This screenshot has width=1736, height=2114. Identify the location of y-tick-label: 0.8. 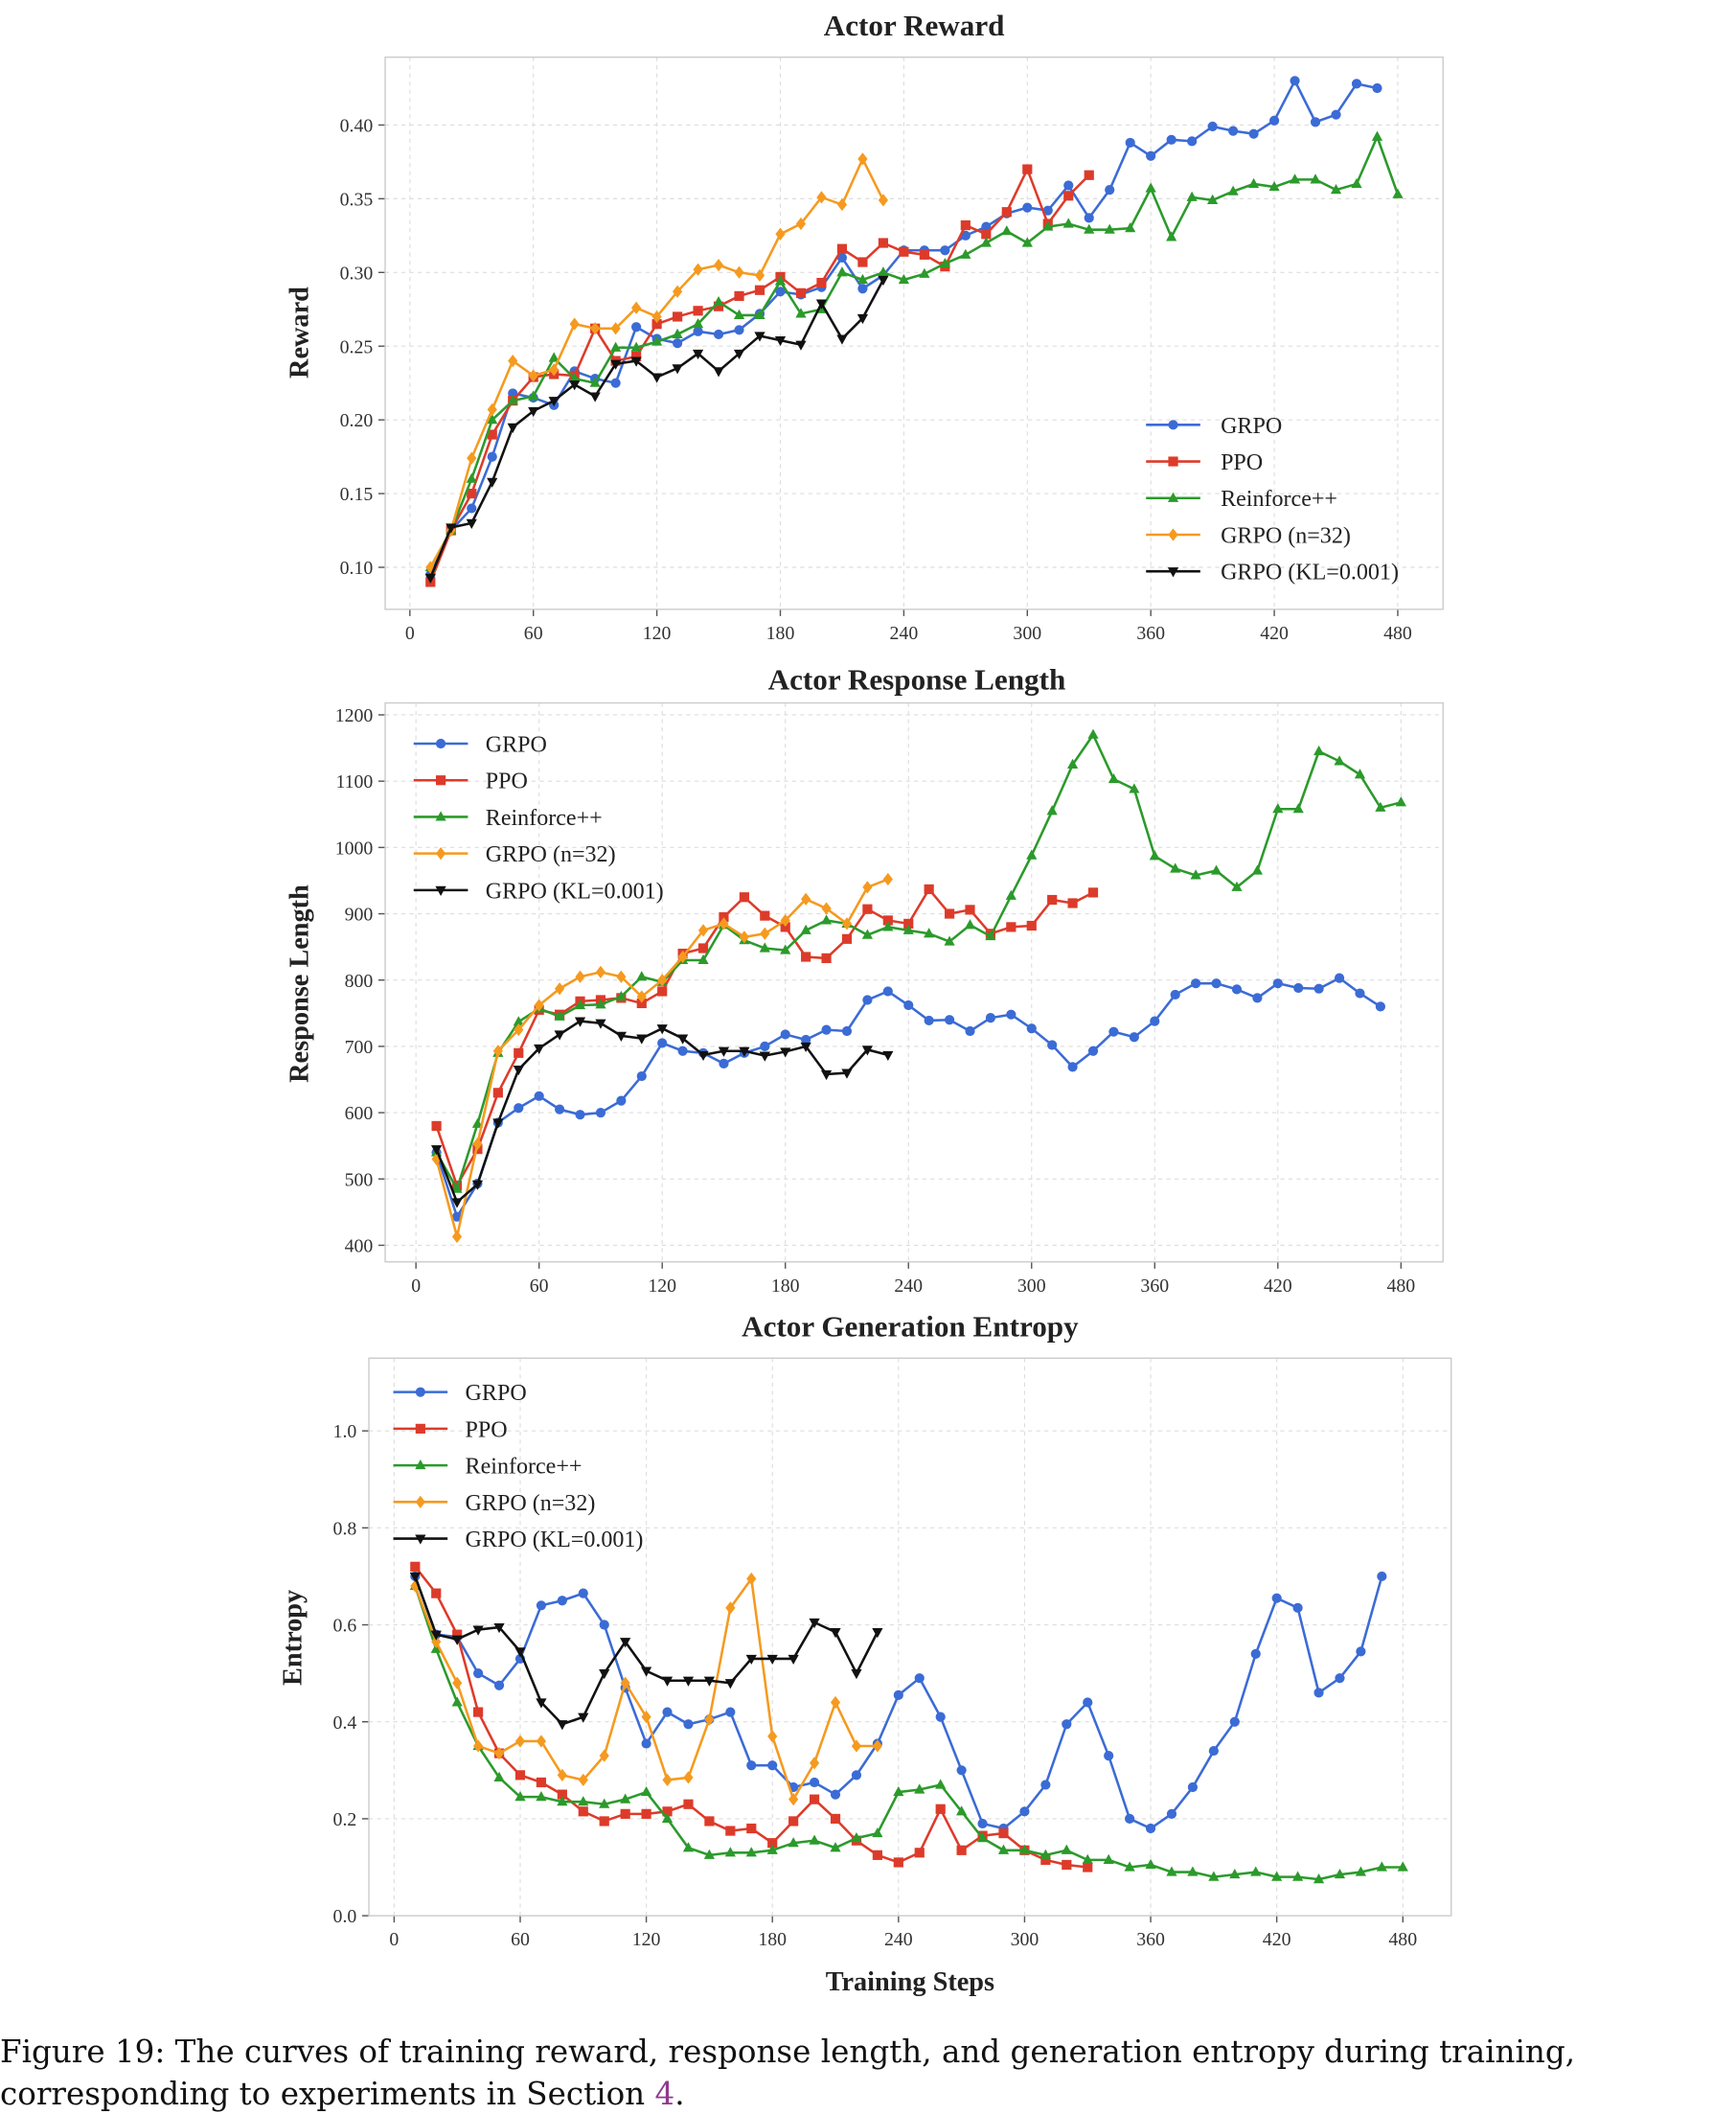
(345, 1529).